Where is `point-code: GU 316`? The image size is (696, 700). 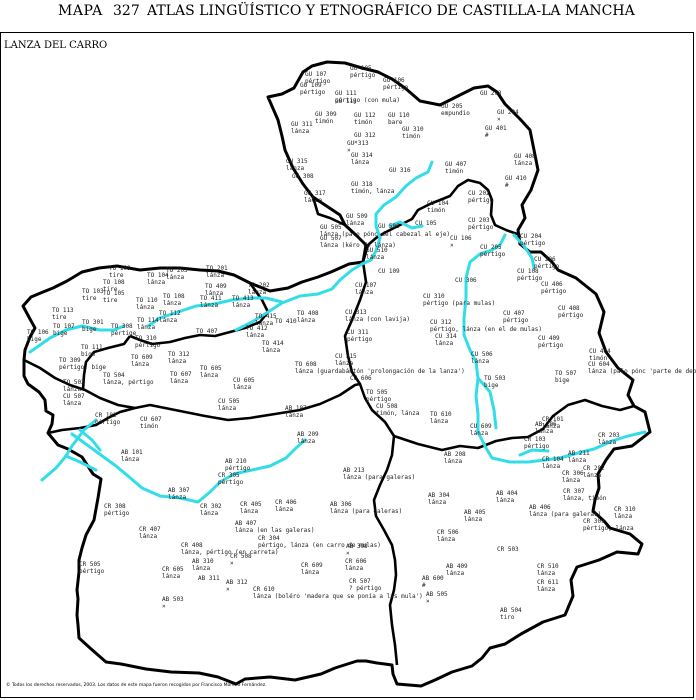 point-code: GU 316 is located at coordinates (400, 170).